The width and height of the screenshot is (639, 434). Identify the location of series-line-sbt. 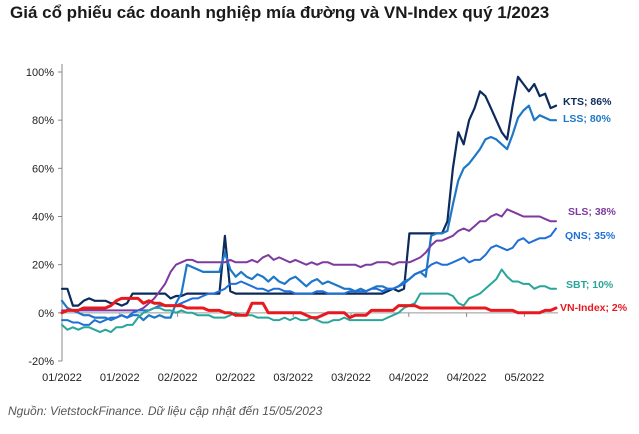
(309, 301).